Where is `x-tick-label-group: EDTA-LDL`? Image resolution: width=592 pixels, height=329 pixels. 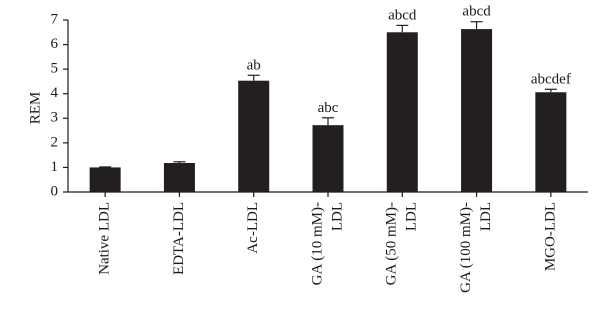 x-tick-label-group: EDTA-LDL is located at coordinates (179, 238).